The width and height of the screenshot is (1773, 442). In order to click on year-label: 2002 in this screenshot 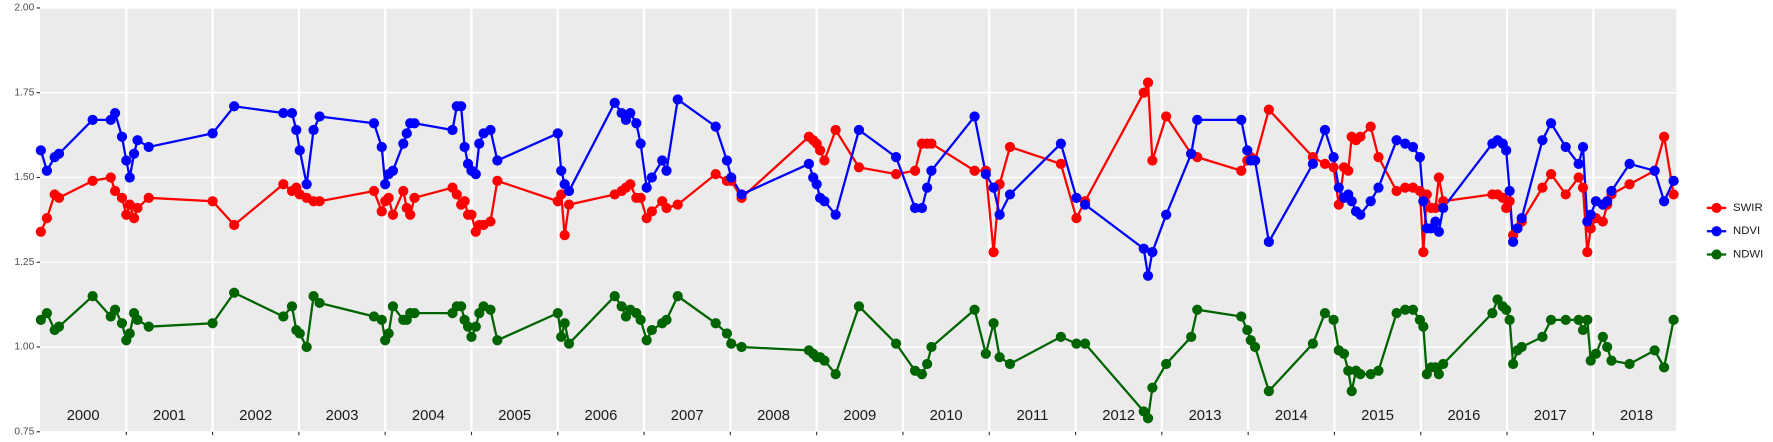, I will do `click(255, 416)`.